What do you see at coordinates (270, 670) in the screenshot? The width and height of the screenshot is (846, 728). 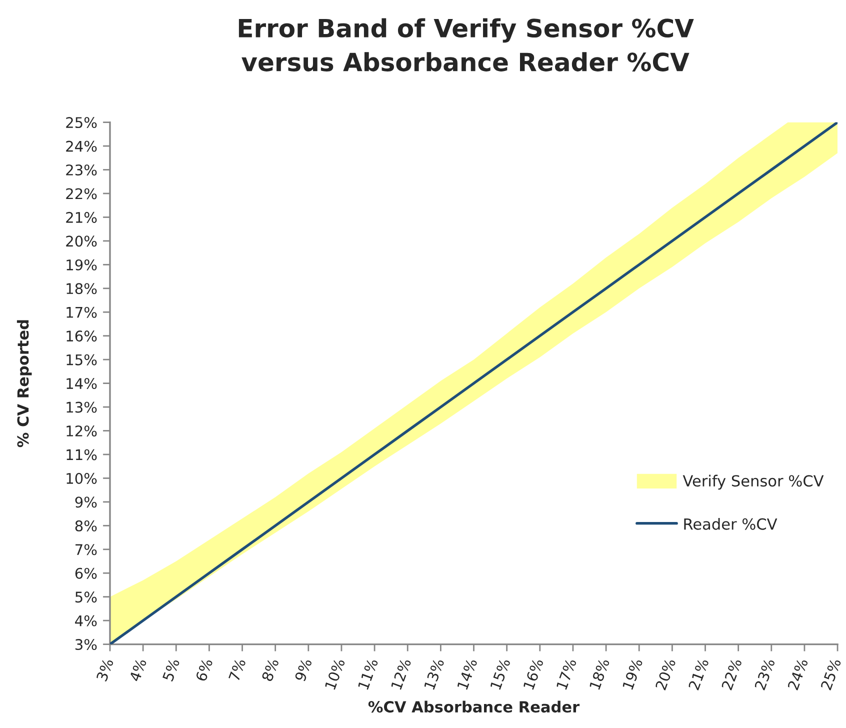 I see `x-tick-label: 8%` at bounding box center [270, 670].